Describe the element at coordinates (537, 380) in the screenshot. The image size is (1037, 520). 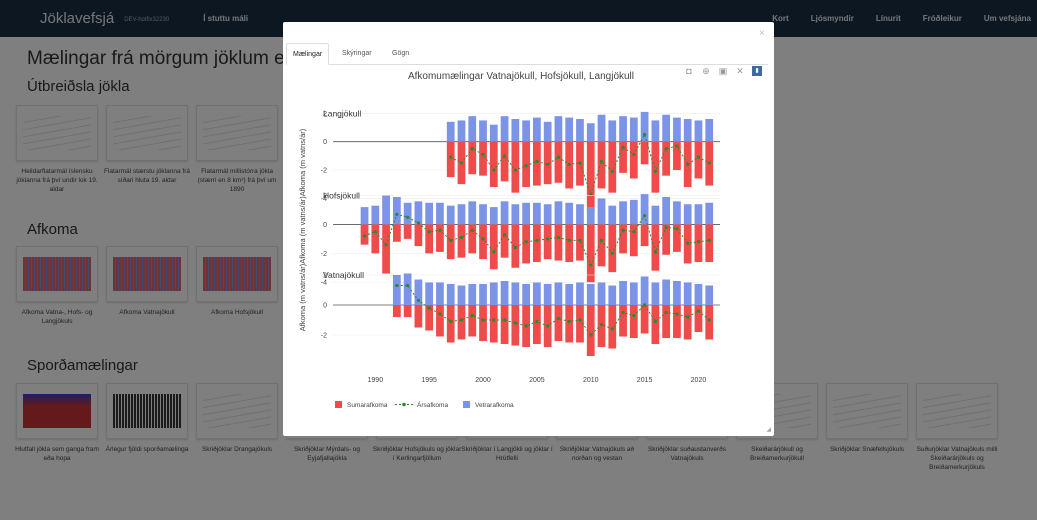
I see `x-tick-label: 2005` at that location.